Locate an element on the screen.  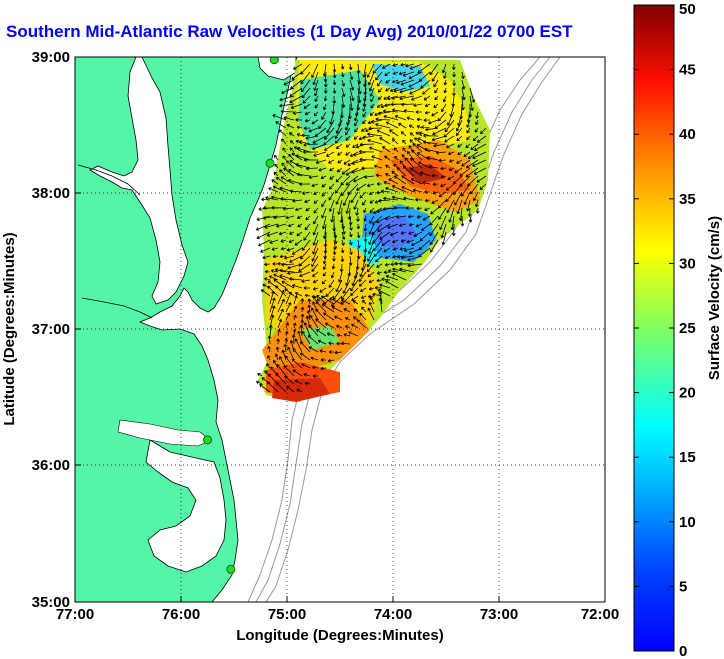
y-axis-label: Latitude (Degrees:Minutes) is located at coordinates (9, 328).